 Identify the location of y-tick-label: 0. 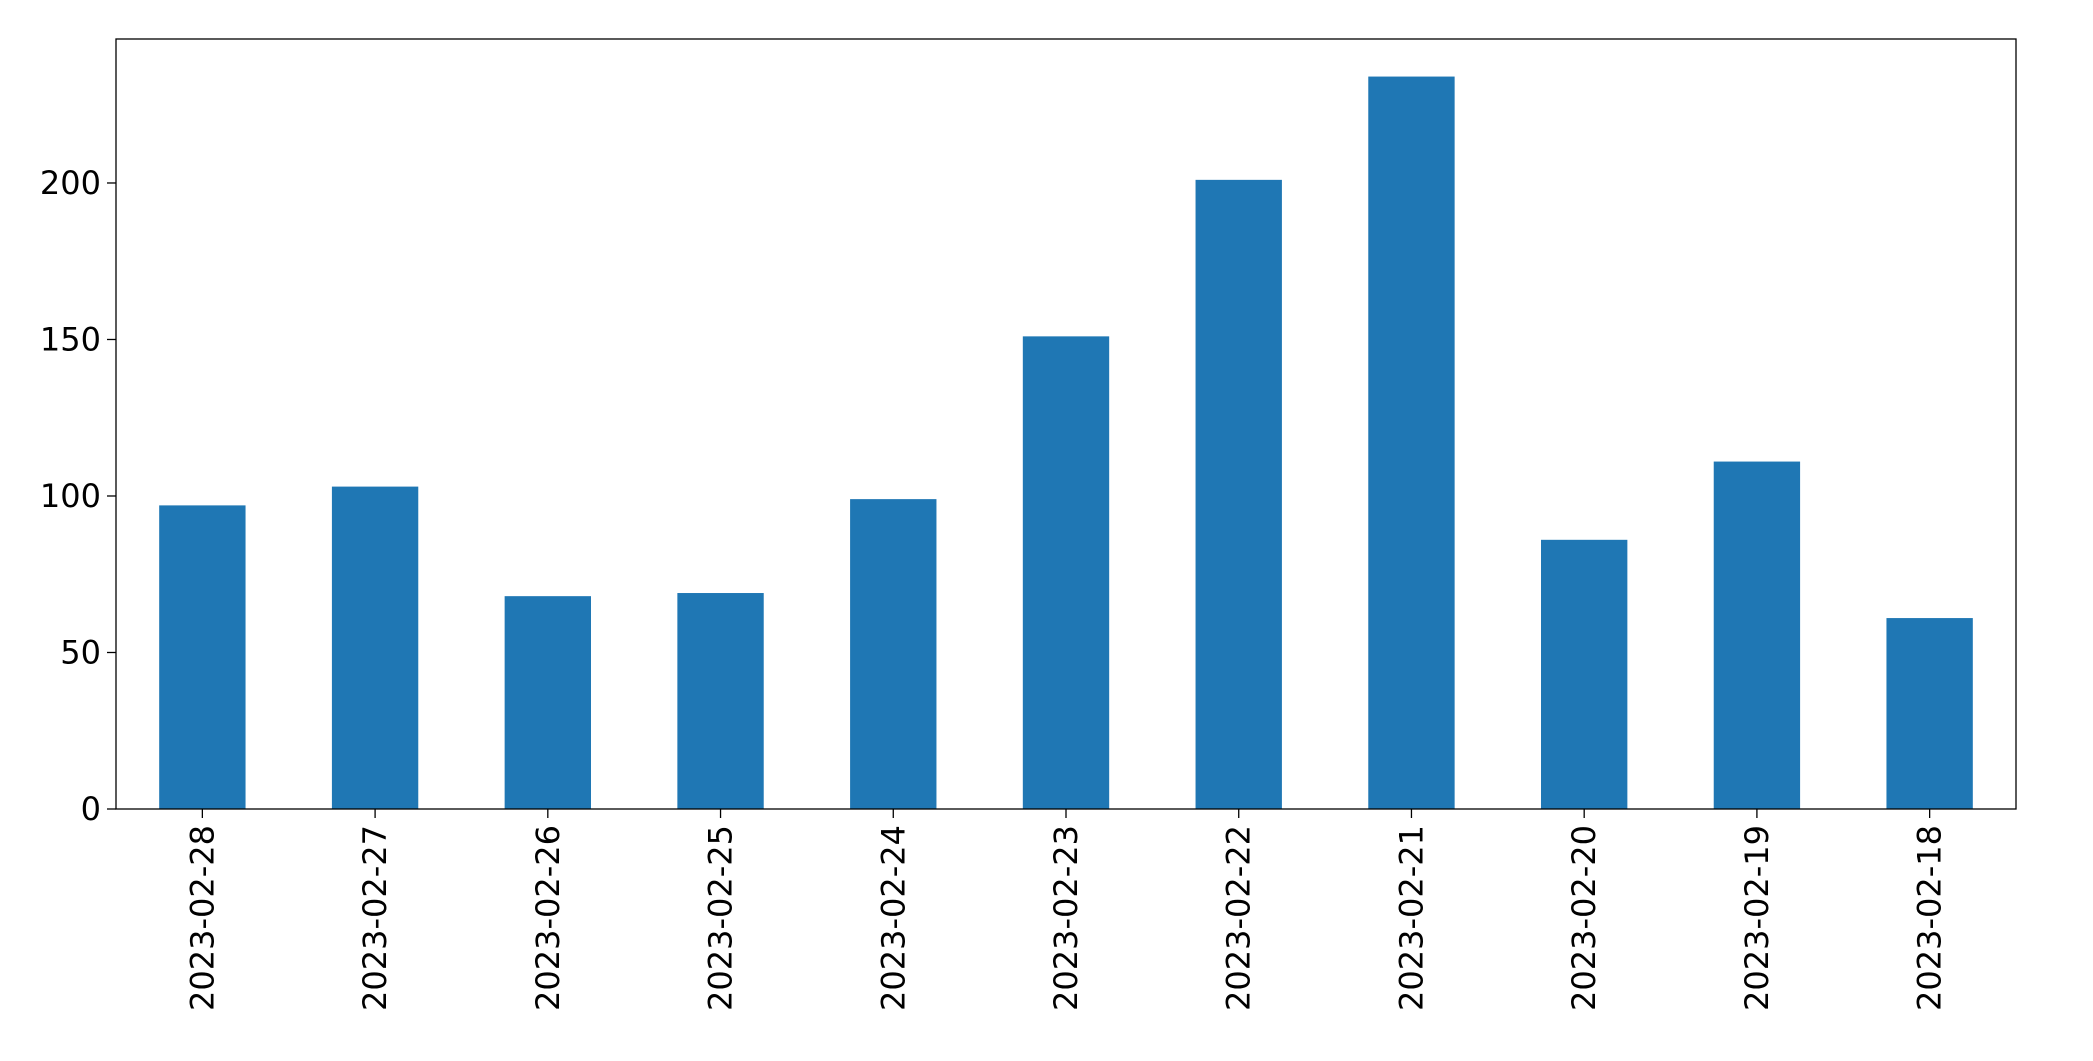
(91, 809).